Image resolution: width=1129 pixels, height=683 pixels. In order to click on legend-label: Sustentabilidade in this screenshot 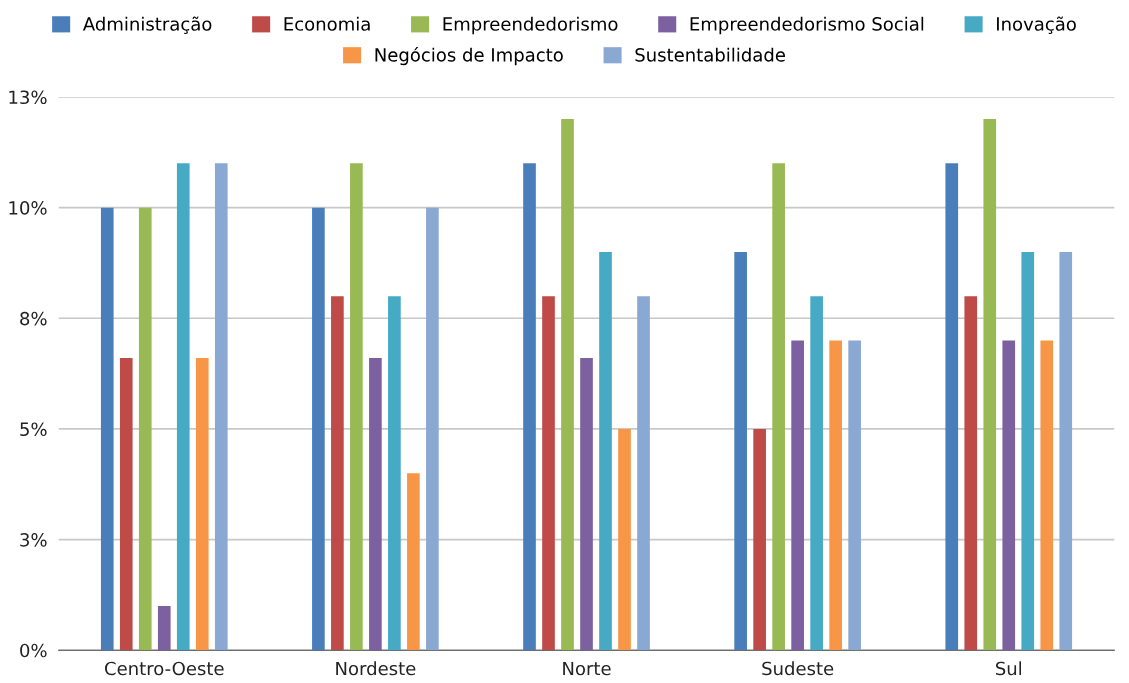, I will do `click(710, 54)`.